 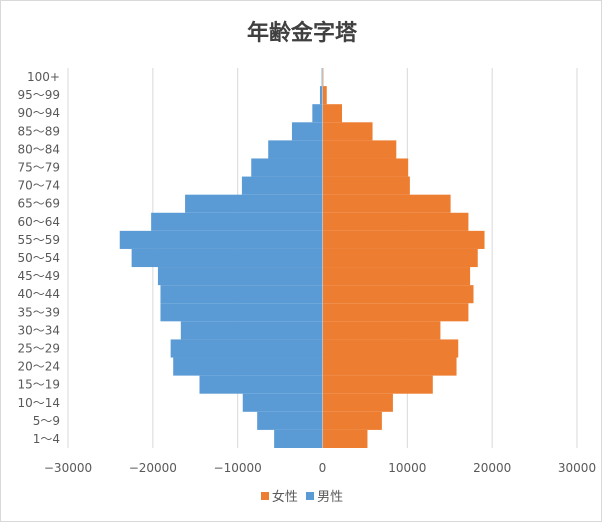 I want to click on legend-label-male: 男性, so click(x=330, y=497).